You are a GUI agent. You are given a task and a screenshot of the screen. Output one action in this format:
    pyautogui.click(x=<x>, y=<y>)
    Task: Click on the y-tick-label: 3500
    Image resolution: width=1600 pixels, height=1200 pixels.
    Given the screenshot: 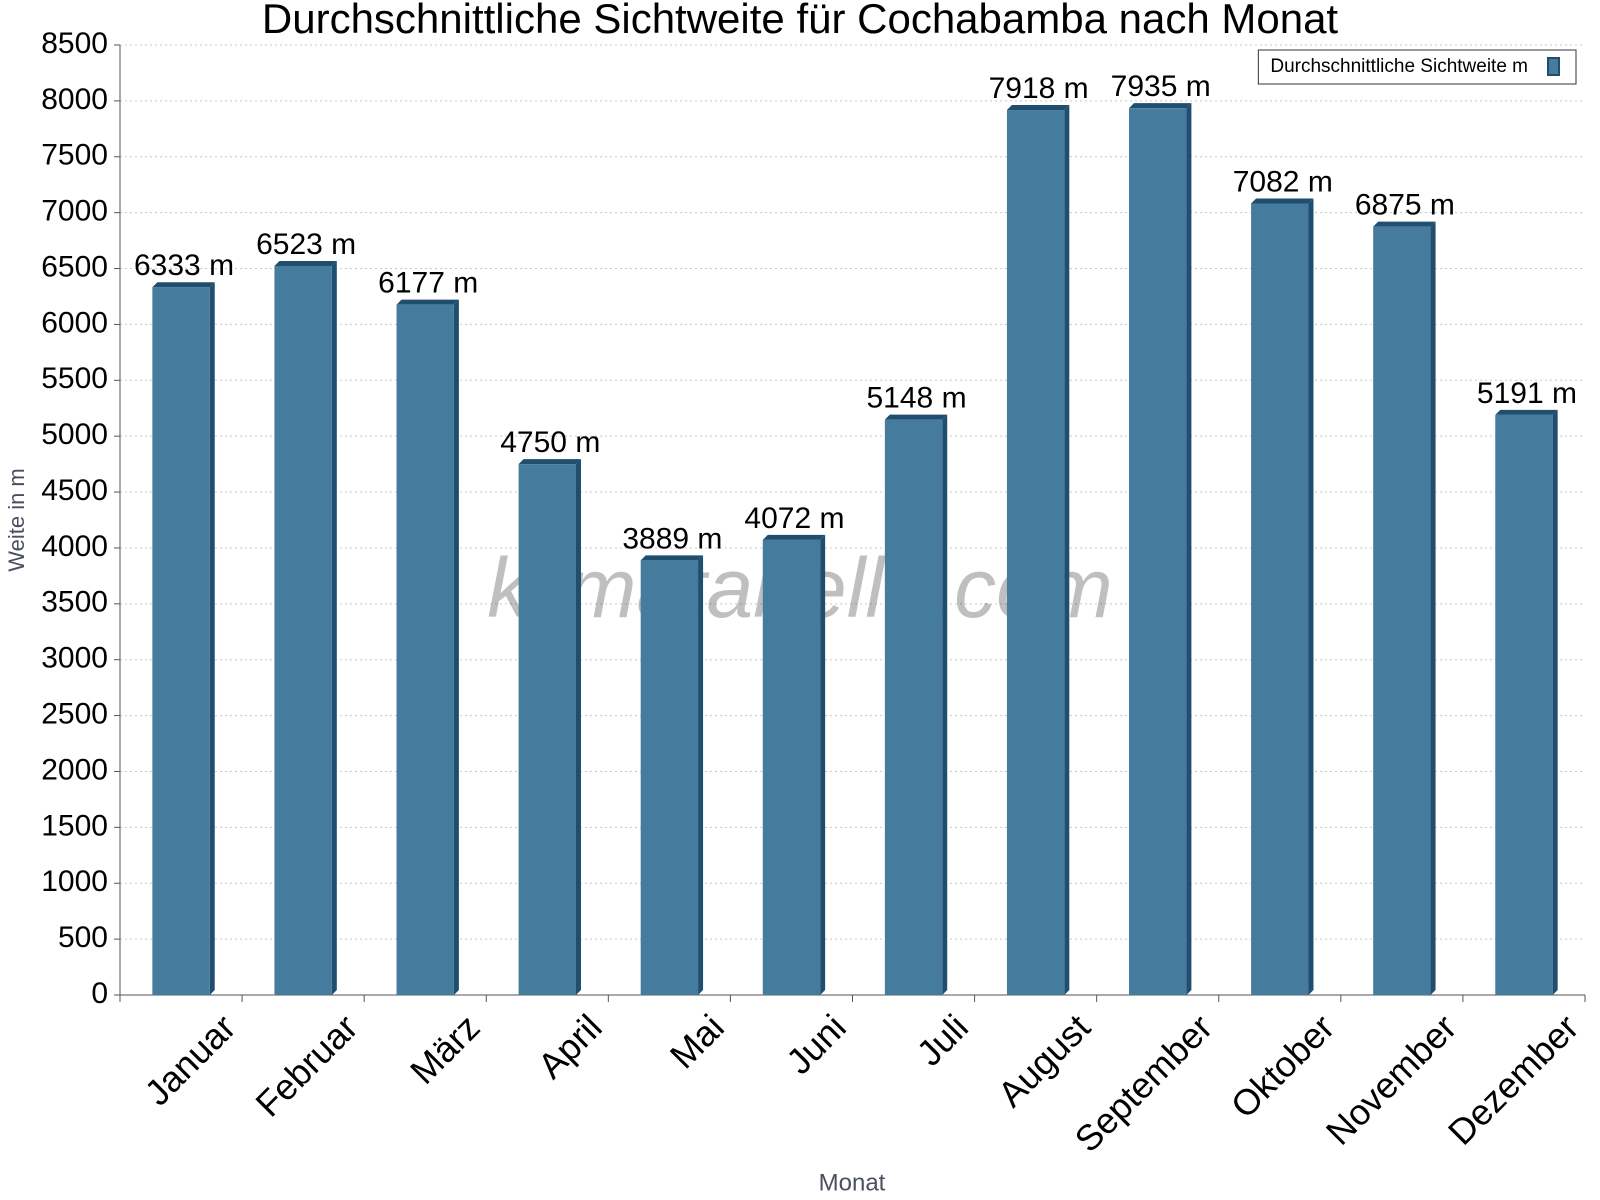 What is the action you would take?
    pyautogui.click(x=74, y=602)
    